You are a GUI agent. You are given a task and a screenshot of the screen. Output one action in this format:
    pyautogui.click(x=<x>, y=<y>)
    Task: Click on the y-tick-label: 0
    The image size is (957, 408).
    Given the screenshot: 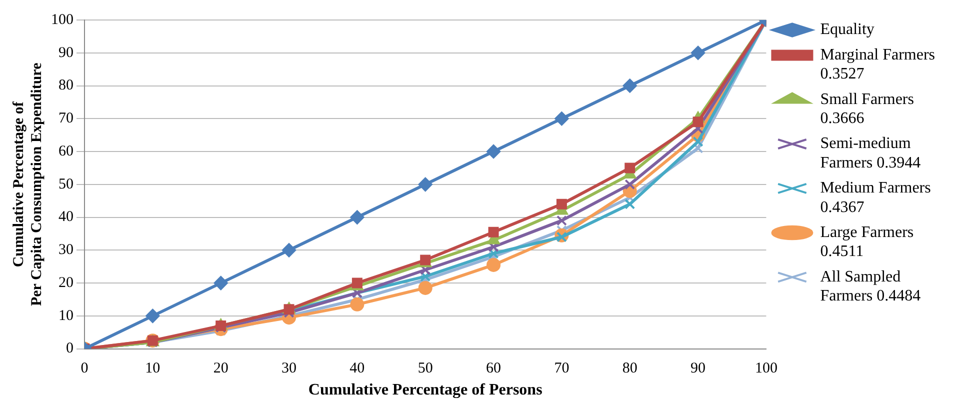 What is the action you would take?
    pyautogui.click(x=70, y=348)
    